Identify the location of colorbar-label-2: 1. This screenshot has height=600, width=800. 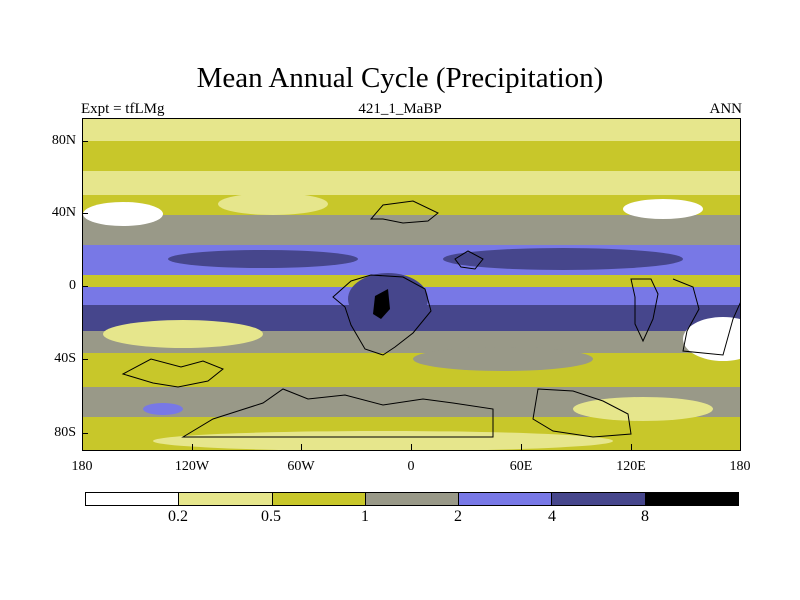
(365, 516).